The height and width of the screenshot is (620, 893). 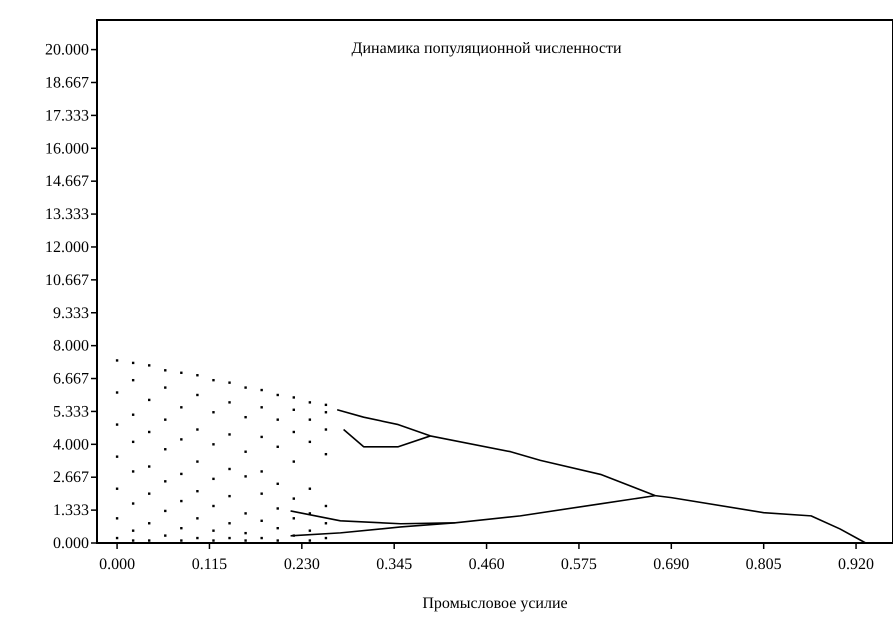 What do you see at coordinates (71, 411) in the screenshot?
I see `y-tick-label: 5.333` at bounding box center [71, 411].